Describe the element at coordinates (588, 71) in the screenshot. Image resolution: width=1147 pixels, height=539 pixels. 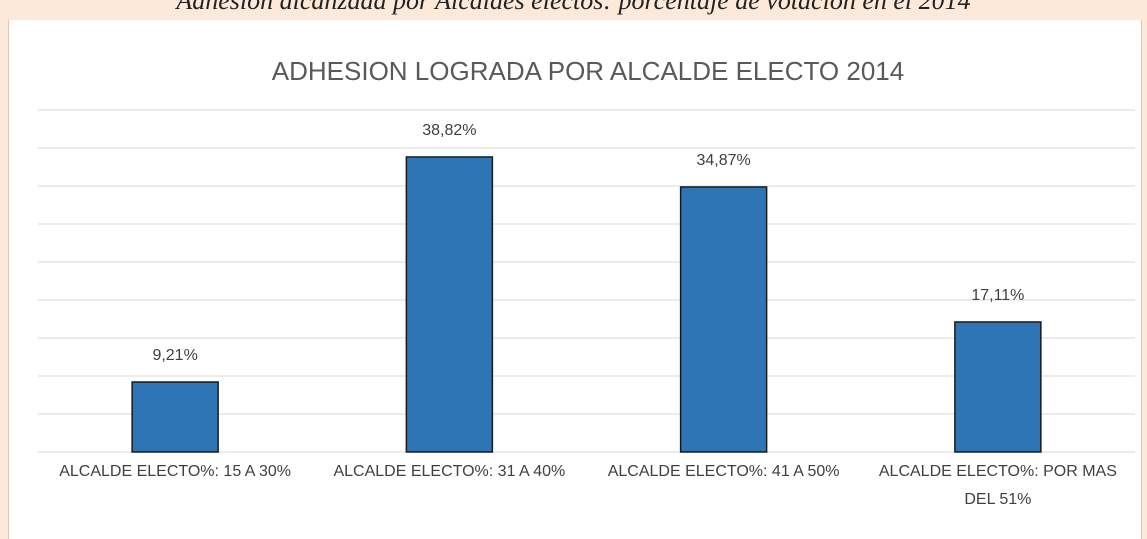
I see `chart-title: ADHESION LOGRADA POR ALCALDE ELECTO 2014` at that location.